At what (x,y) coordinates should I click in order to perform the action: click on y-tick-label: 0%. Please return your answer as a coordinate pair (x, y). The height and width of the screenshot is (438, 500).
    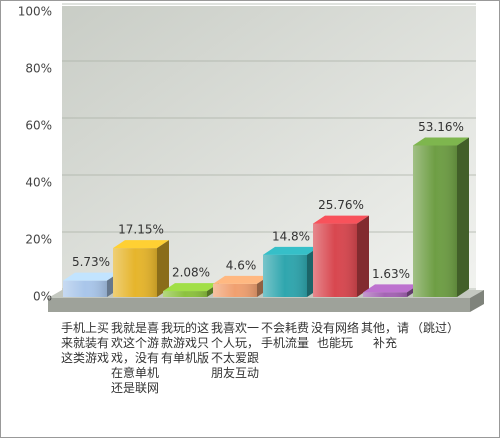
    Looking at the image, I should click on (42, 297).